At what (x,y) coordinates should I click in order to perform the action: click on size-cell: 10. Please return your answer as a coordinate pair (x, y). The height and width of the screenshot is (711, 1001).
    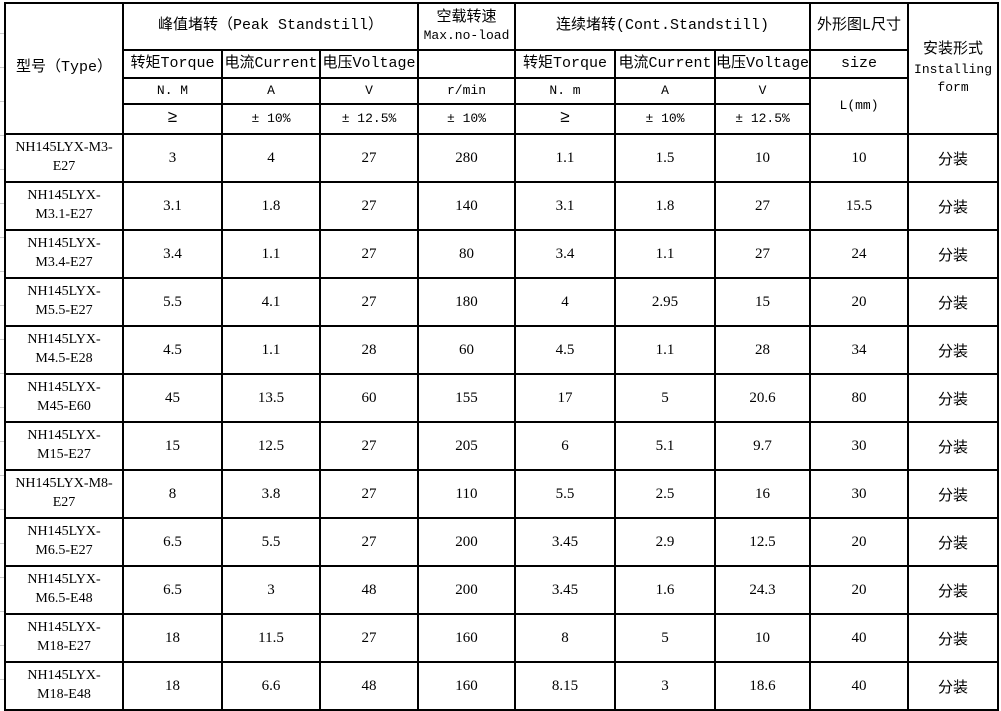
    Looking at the image, I should click on (859, 158).